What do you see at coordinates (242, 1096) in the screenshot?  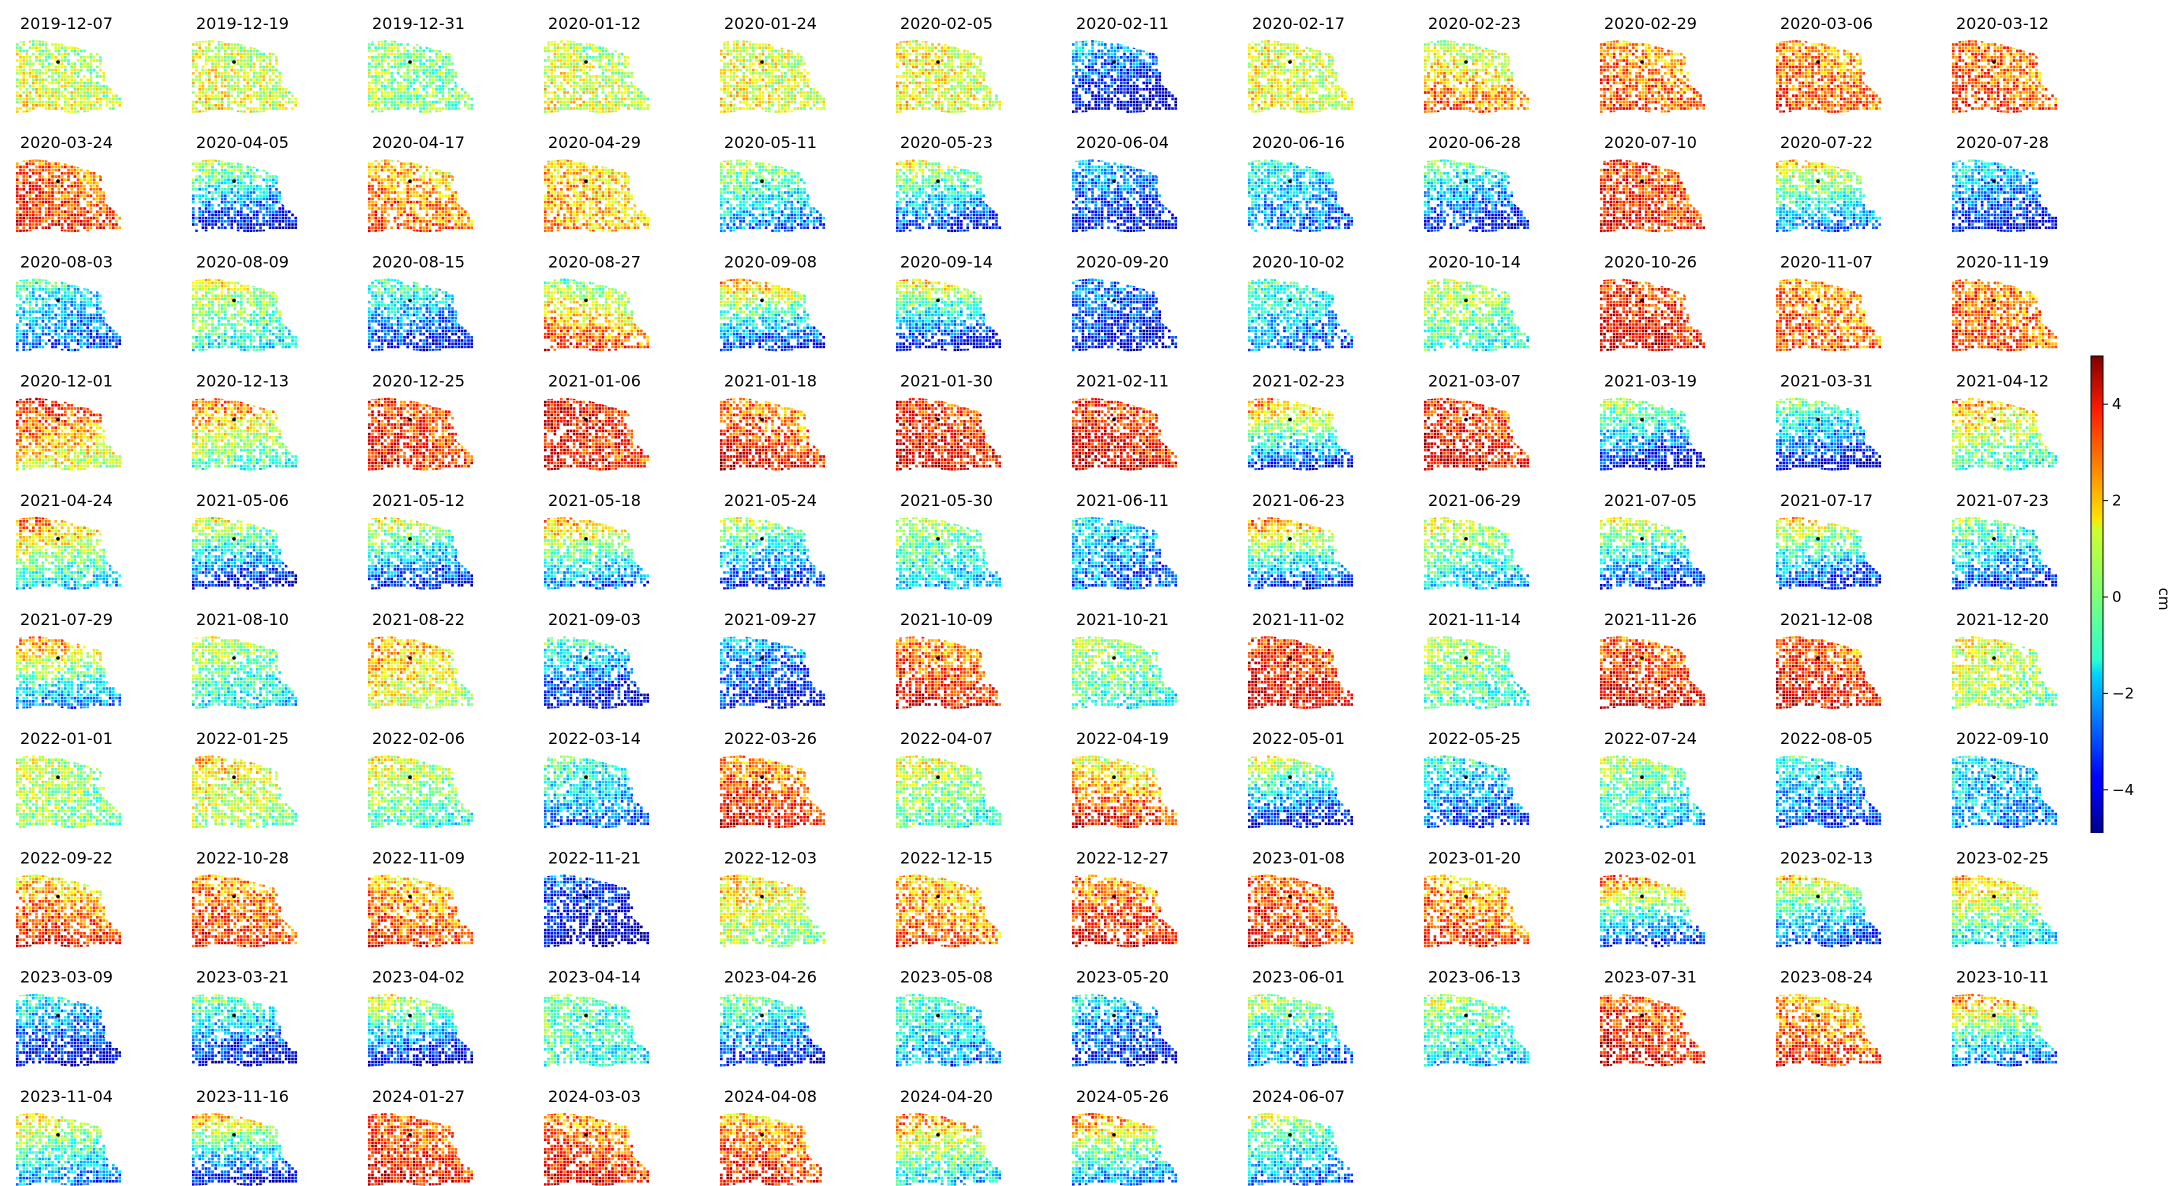 I see `panel-title: 2023-11-16` at bounding box center [242, 1096].